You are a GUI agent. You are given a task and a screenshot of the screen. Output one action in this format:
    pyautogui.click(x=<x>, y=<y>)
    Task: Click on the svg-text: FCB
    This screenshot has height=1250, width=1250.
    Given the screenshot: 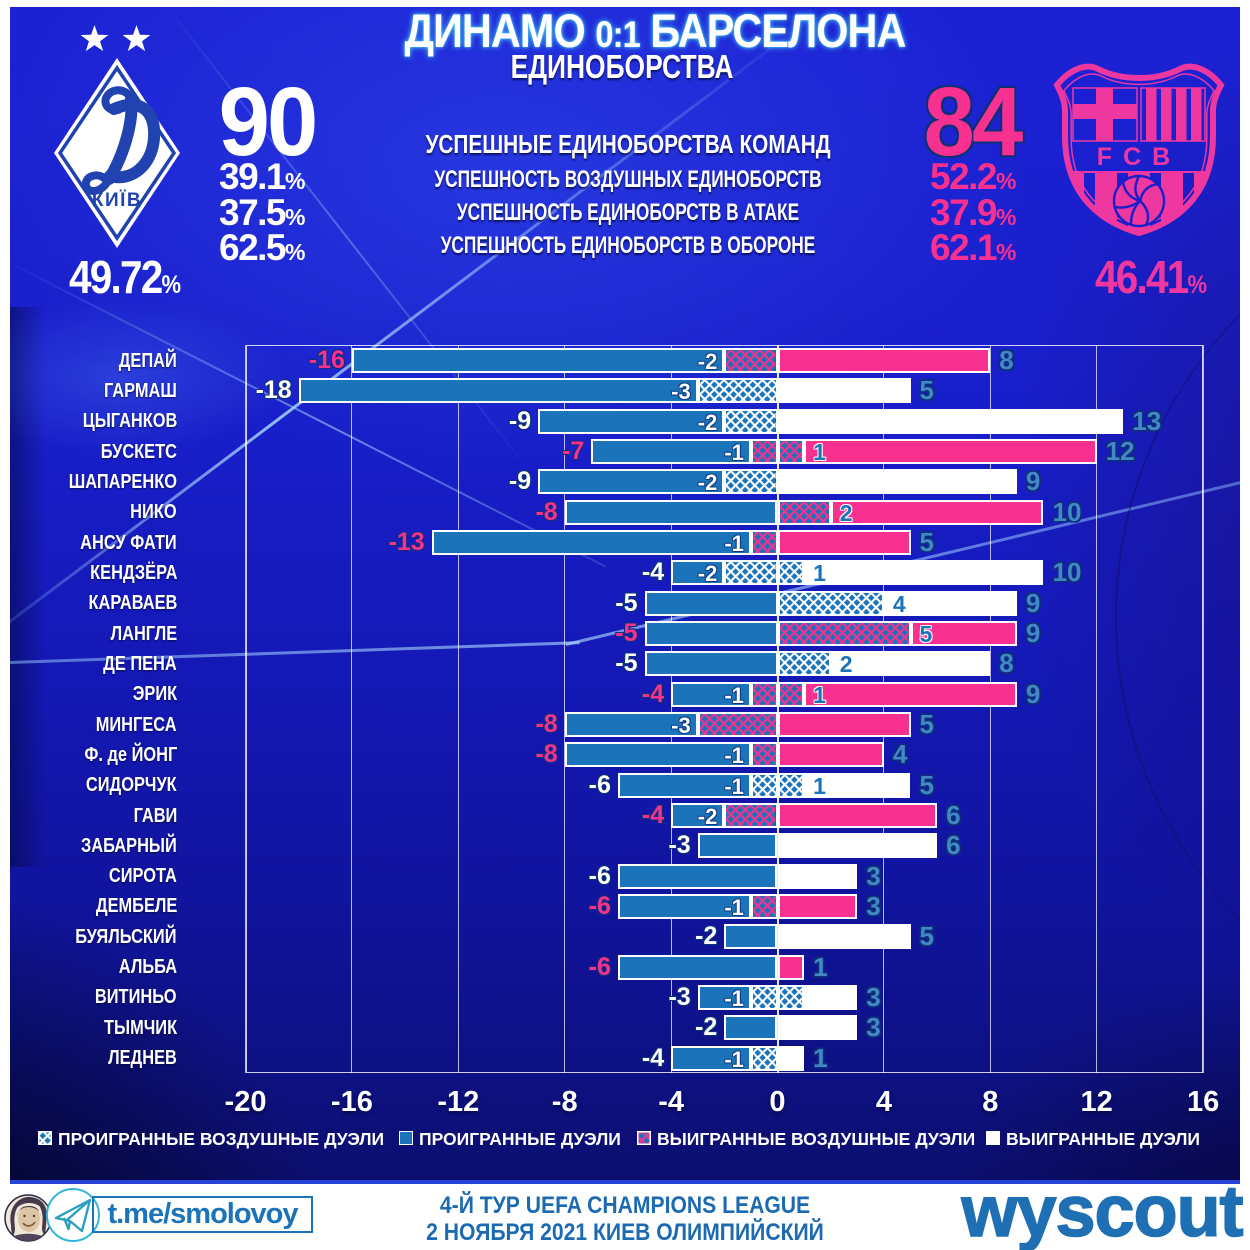 What is the action you would take?
    pyautogui.click(x=1139, y=157)
    